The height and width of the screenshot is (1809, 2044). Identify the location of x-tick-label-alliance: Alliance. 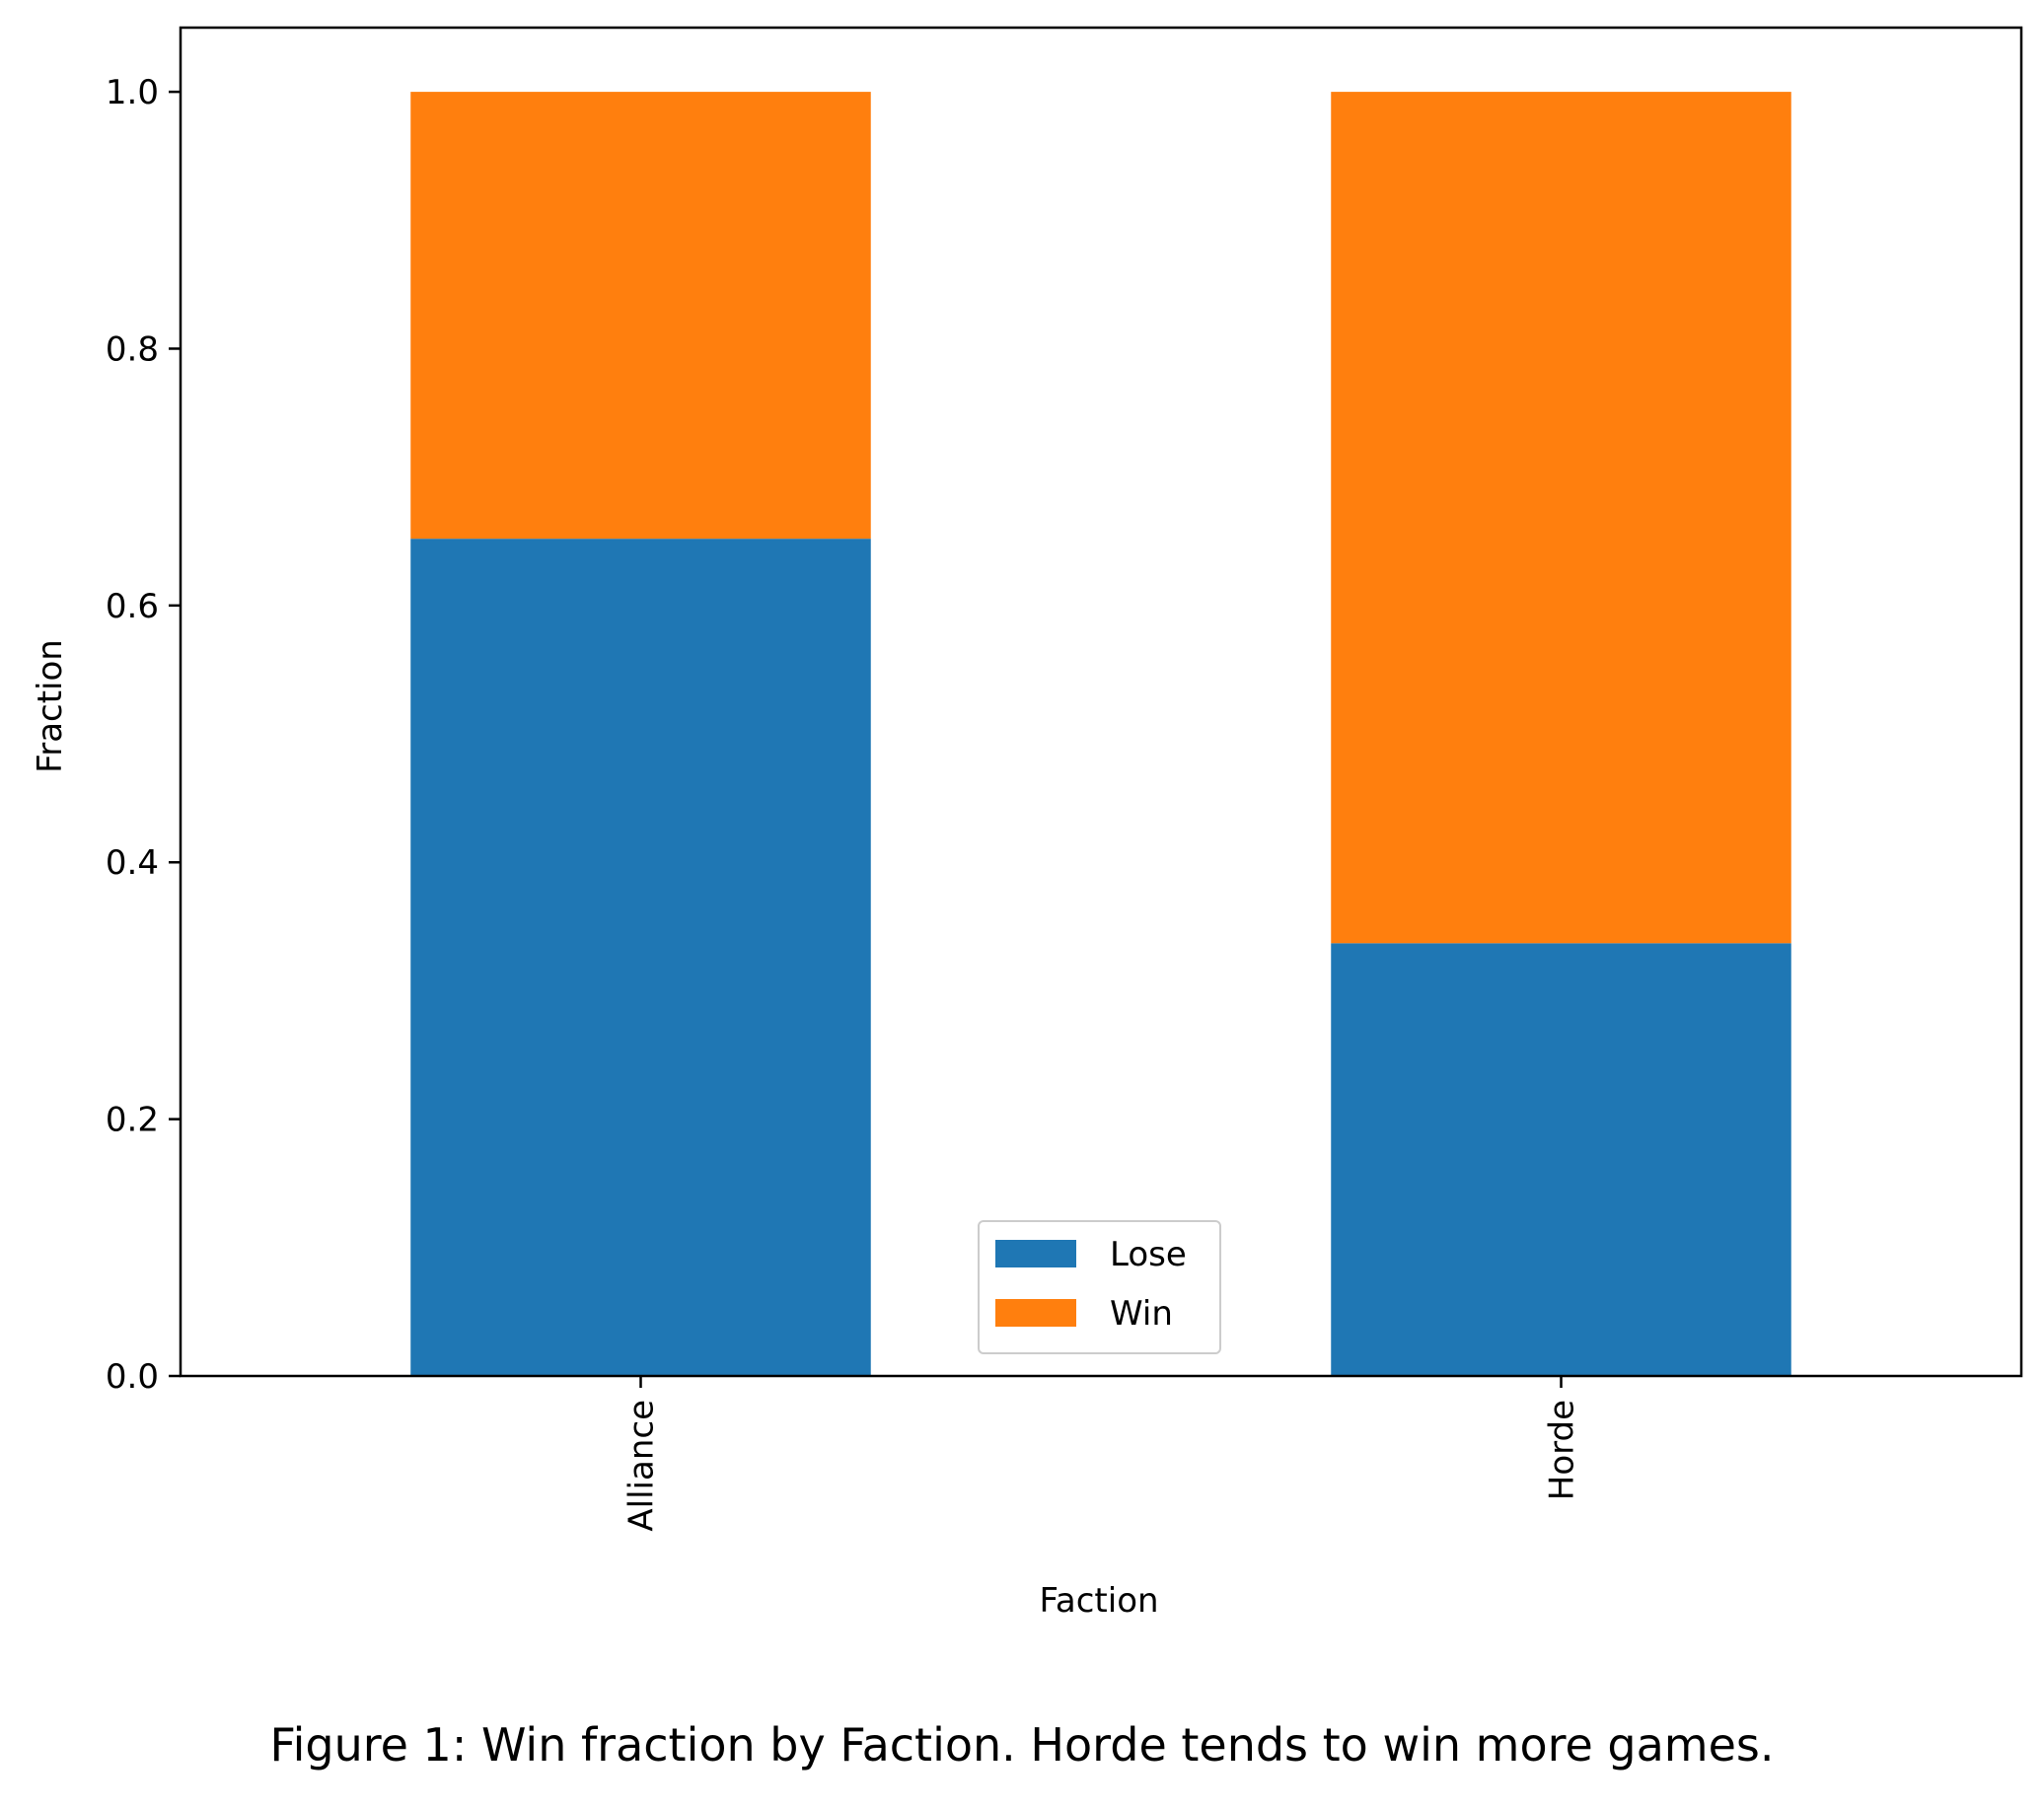
(642, 1466).